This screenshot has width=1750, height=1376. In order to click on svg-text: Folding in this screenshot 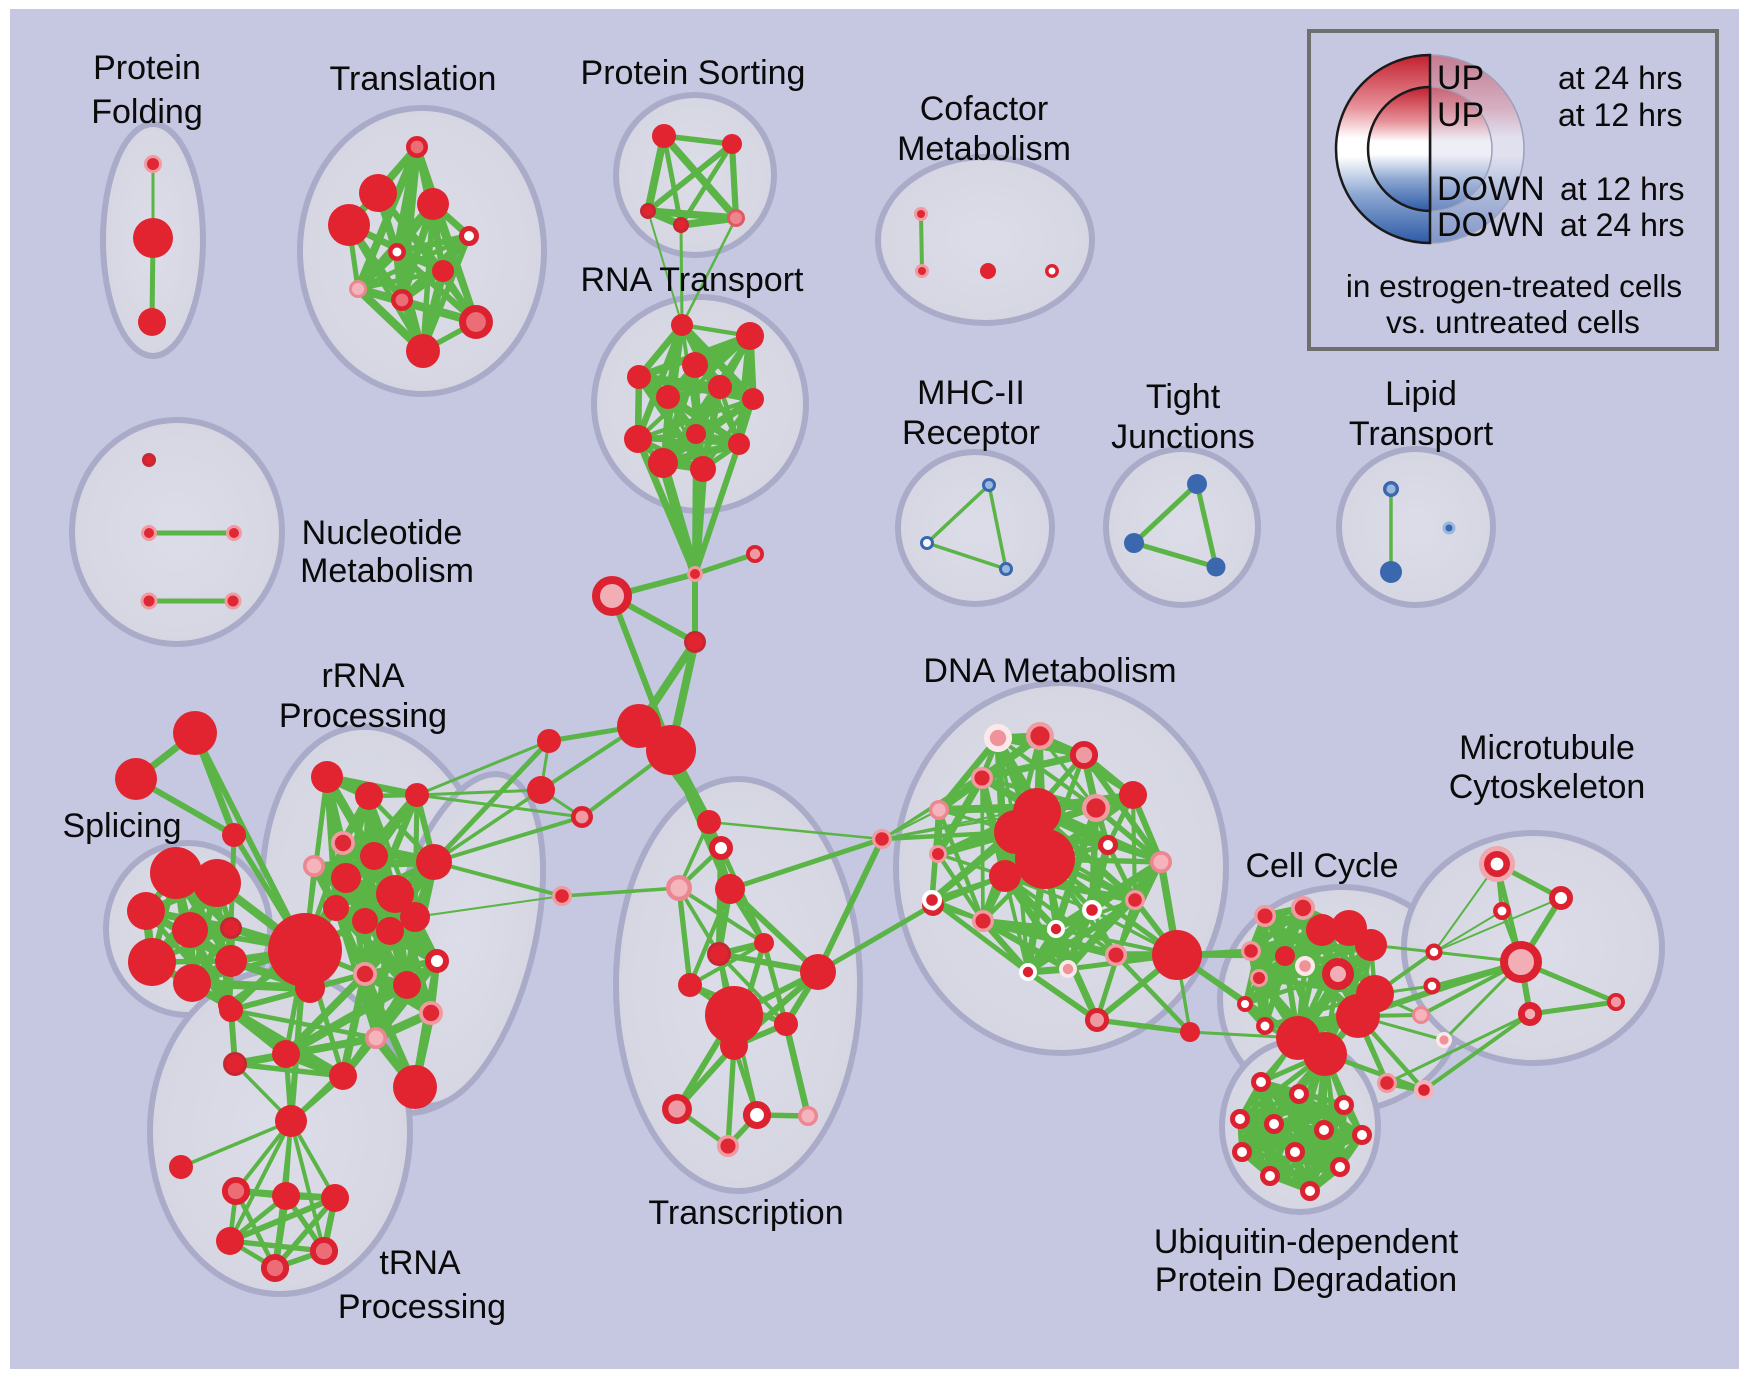, I will do `click(147, 112)`.